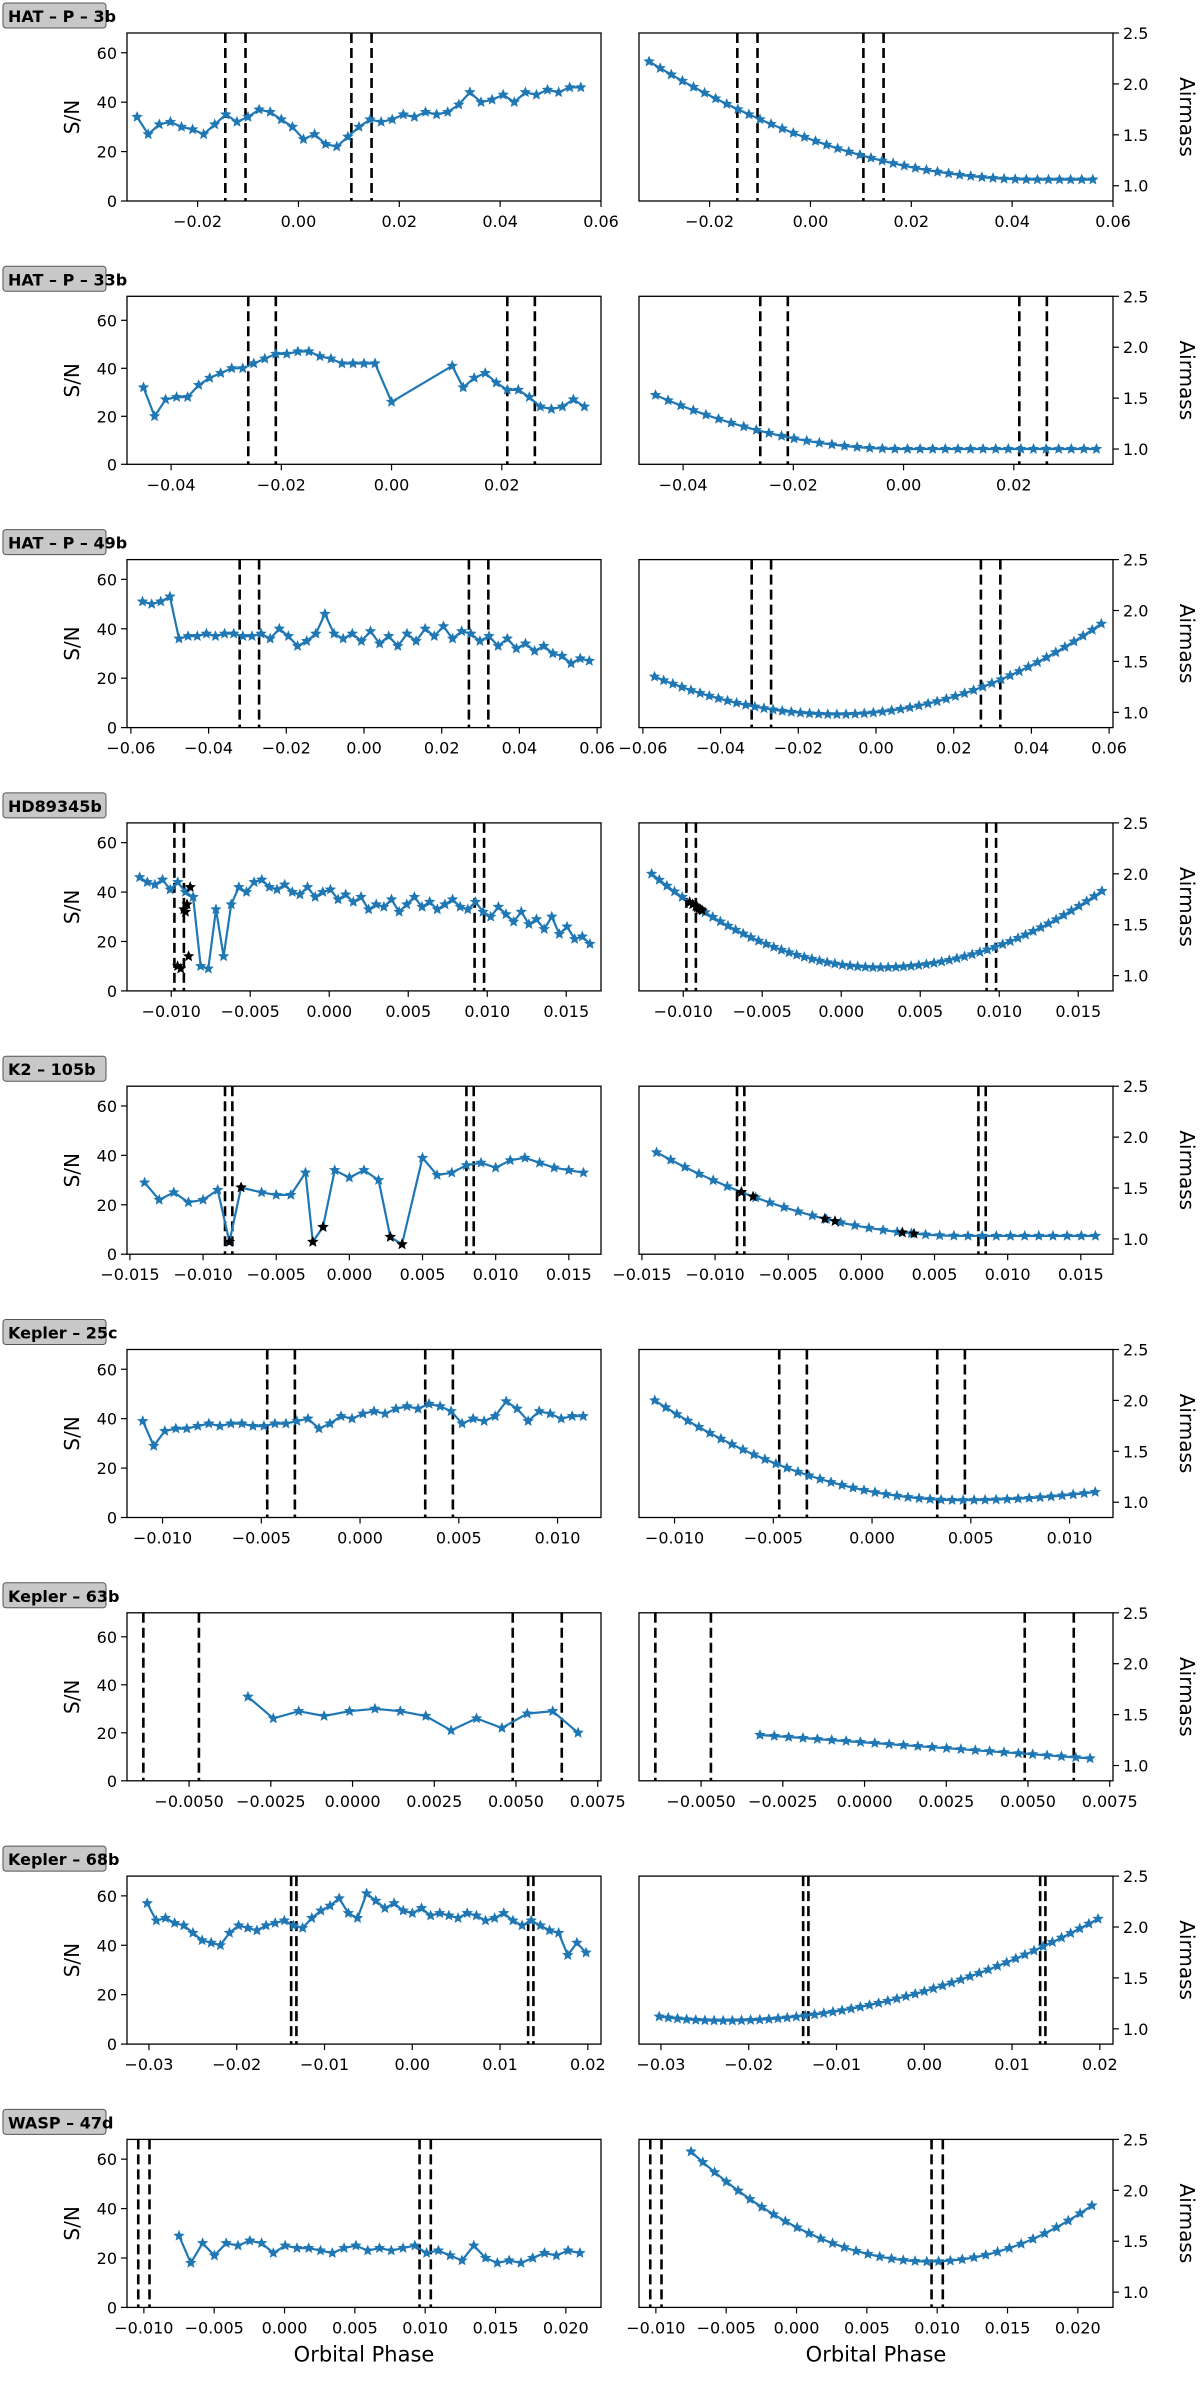 The height and width of the screenshot is (2406, 1200). What do you see at coordinates (1135, 1715) in the screenshot?
I see `y-tick-label: 1.5` at bounding box center [1135, 1715].